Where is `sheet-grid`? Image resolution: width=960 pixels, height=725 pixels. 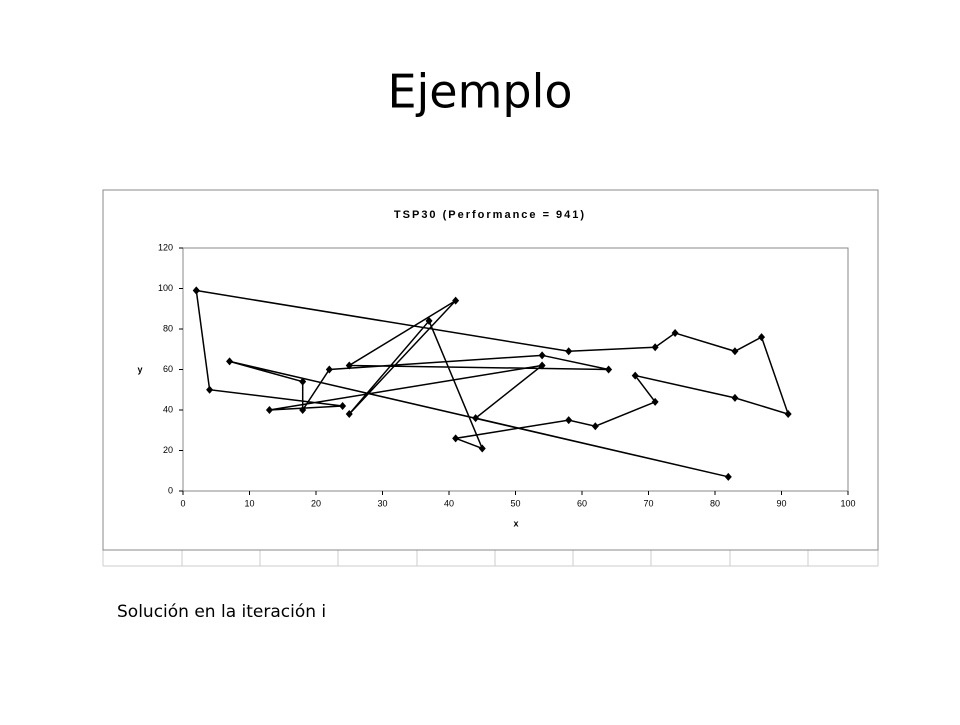
sheet-grid is located at coordinates (490, 558).